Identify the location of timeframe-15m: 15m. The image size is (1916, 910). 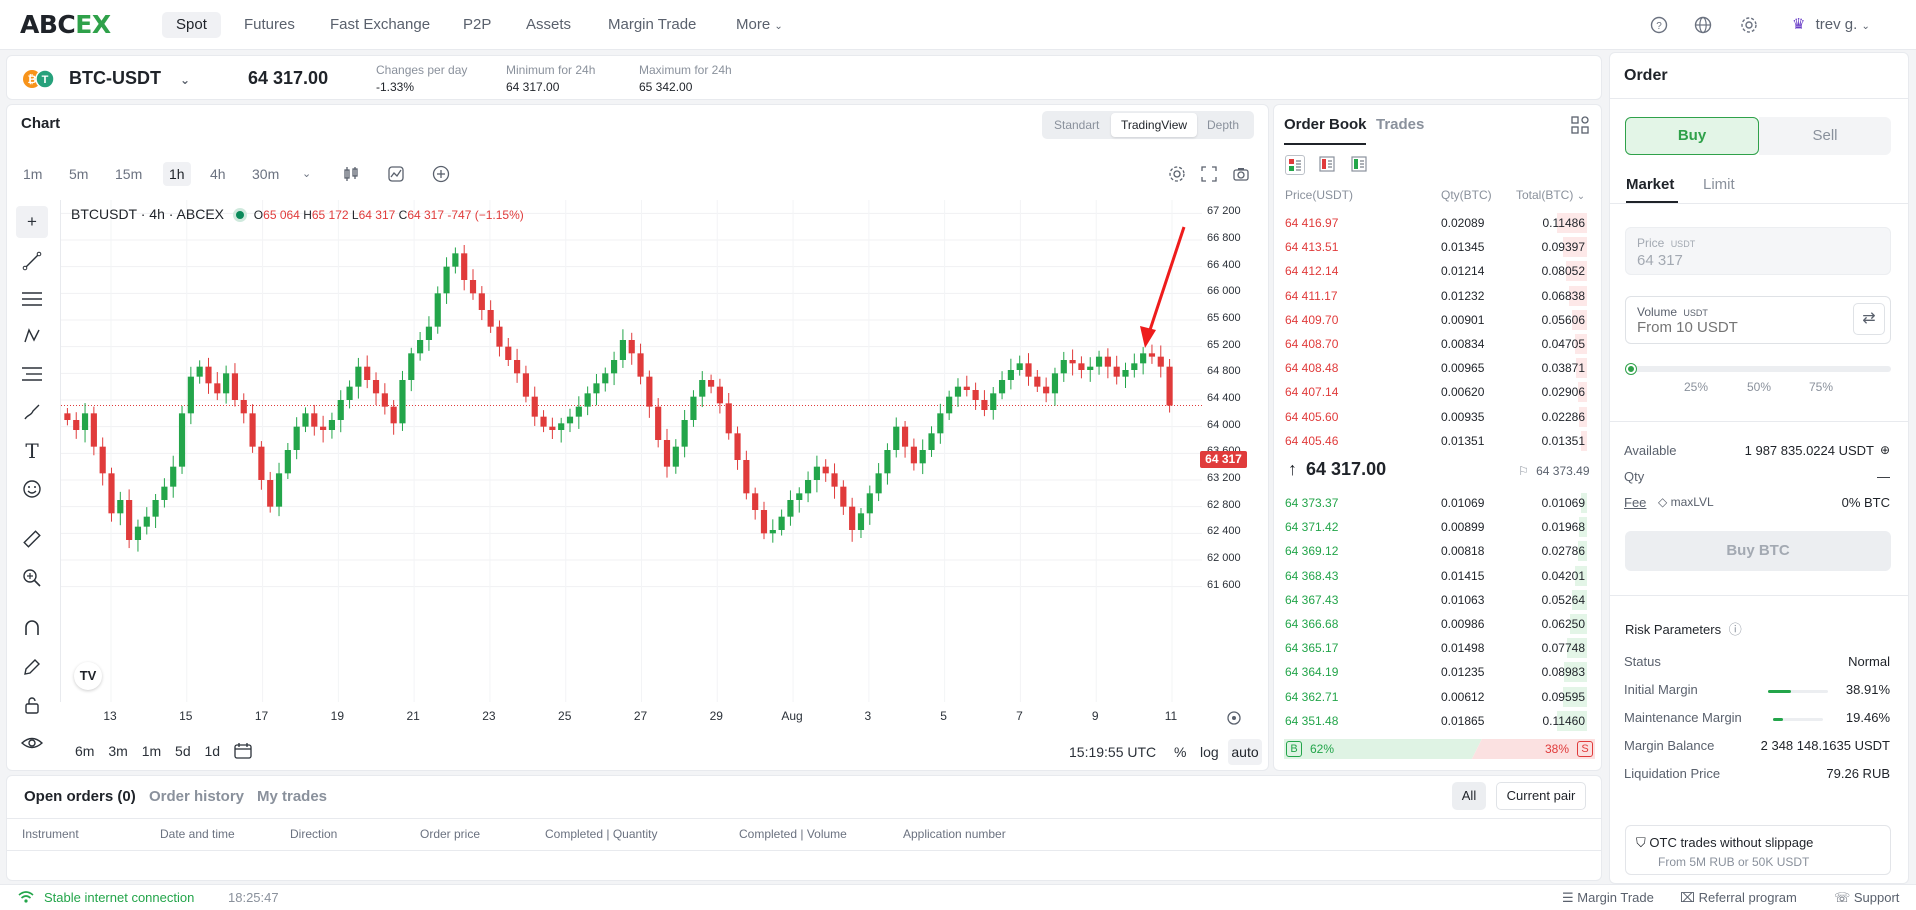
(129, 174).